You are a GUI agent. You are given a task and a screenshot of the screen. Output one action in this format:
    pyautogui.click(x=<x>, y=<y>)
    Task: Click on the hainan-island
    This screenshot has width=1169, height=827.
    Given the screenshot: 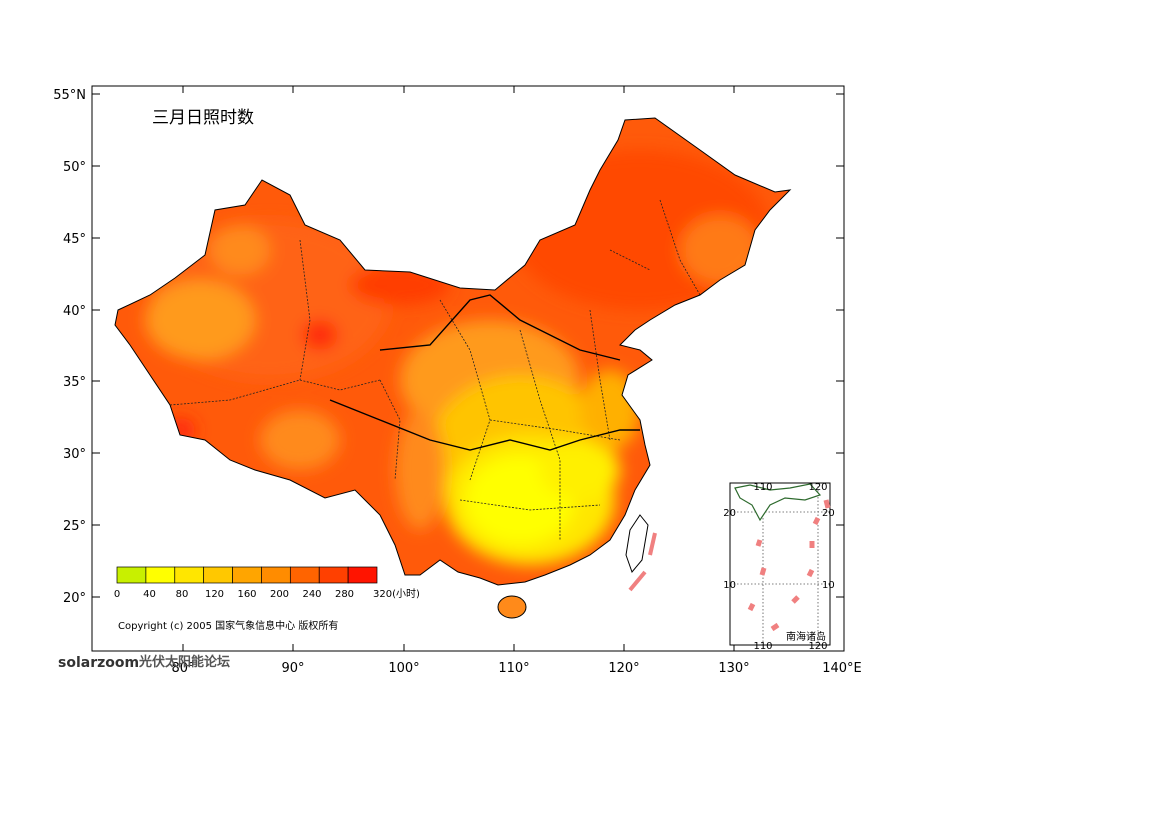 What is the action you would take?
    pyautogui.click(x=512, y=607)
    